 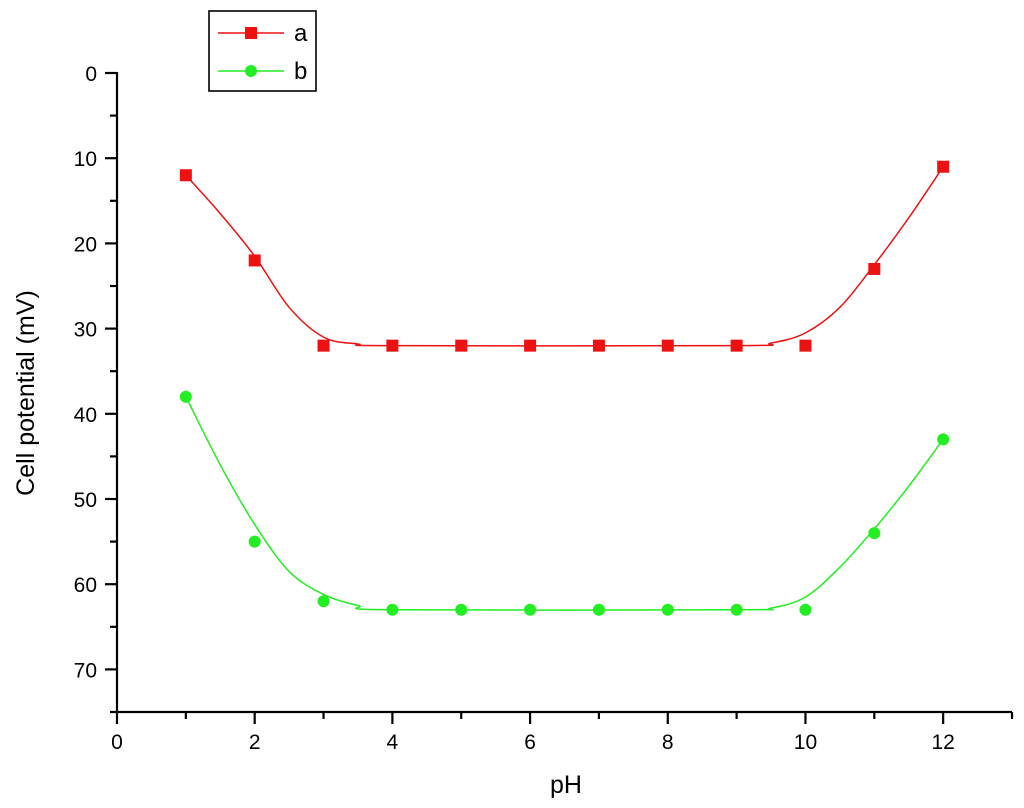 What do you see at coordinates (85, 244) in the screenshot?
I see `y-tick-label: 20` at bounding box center [85, 244].